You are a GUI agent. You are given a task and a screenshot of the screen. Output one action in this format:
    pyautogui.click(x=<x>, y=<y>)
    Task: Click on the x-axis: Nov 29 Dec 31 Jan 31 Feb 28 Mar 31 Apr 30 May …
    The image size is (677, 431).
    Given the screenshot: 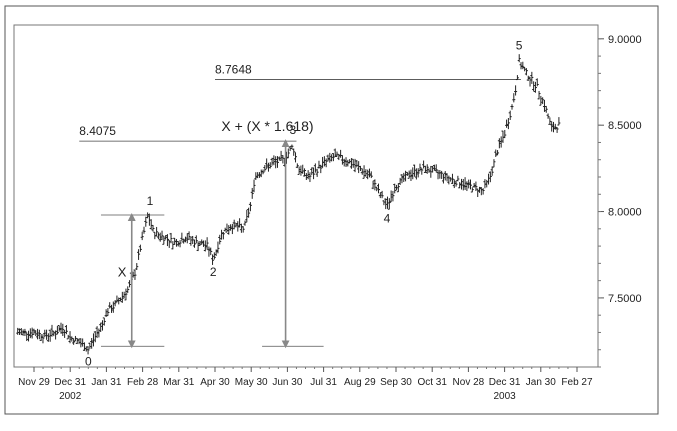 What is the action you would take?
    pyautogui.click(x=305, y=384)
    